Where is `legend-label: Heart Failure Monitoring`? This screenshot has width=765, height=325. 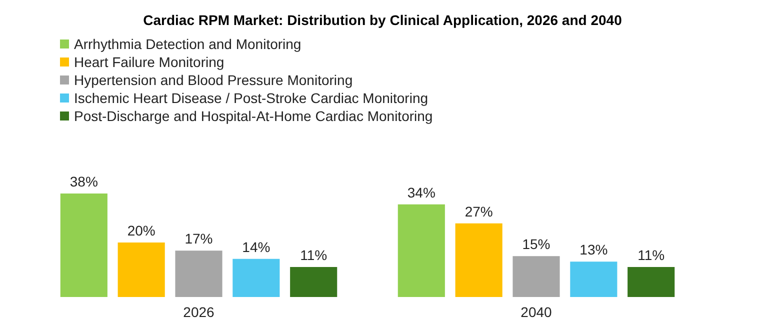 legend-label: Heart Failure Monitoring is located at coordinates (149, 62).